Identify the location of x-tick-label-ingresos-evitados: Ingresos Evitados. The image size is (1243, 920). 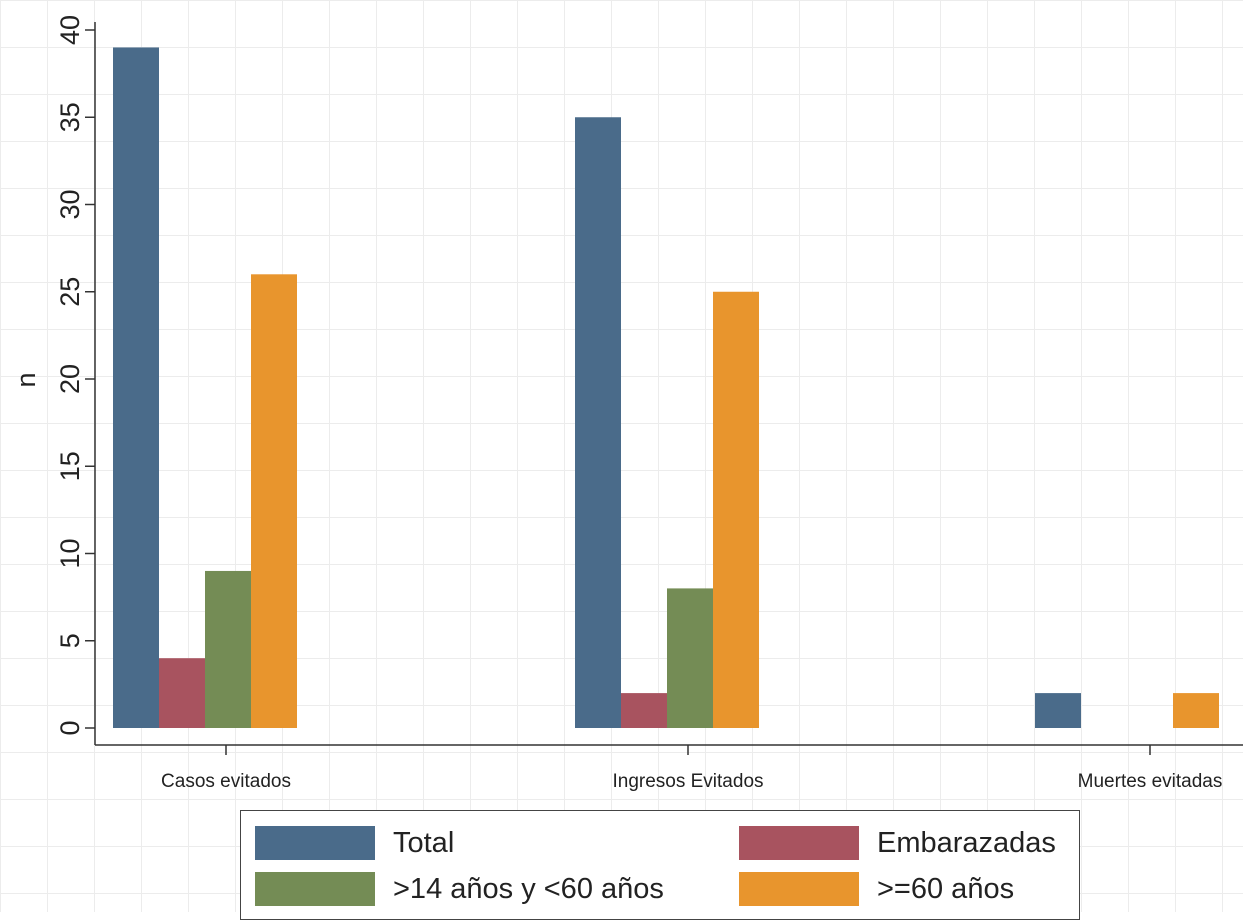
(687, 781).